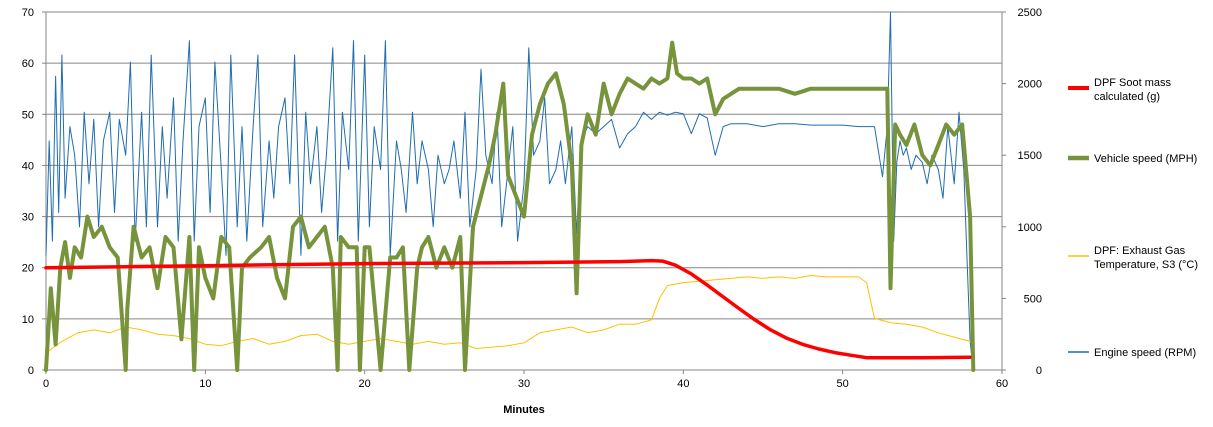 The image size is (1213, 427). What do you see at coordinates (1033, 299) in the screenshot?
I see `right-y-tick-label-1: 500` at bounding box center [1033, 299].